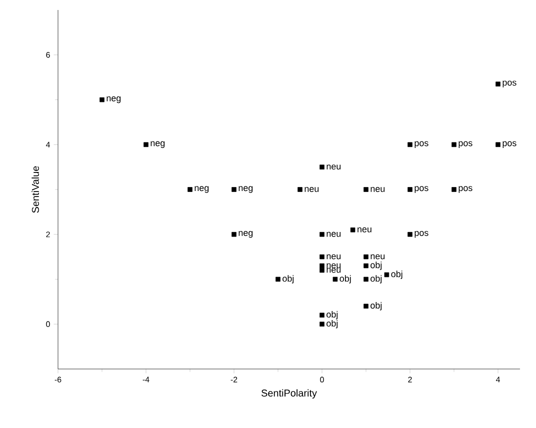 Image resolution: width=536 pixels, height=428 pixels. Describe the element at coordinates (35, 189) in the screenshot. I see `y-axis-title: SentiValue` at that location.